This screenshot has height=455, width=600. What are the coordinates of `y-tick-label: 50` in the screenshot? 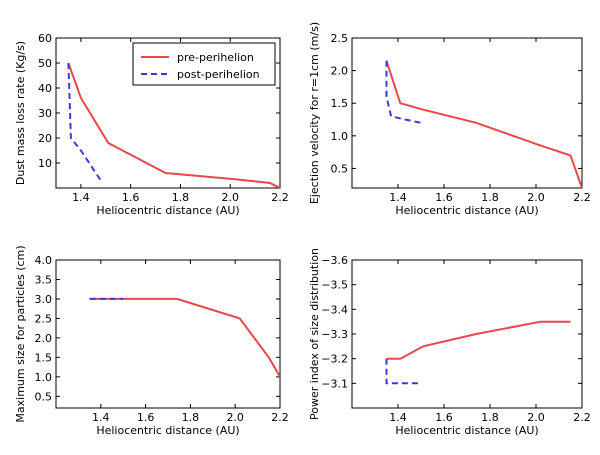 It's located at (45, 63).